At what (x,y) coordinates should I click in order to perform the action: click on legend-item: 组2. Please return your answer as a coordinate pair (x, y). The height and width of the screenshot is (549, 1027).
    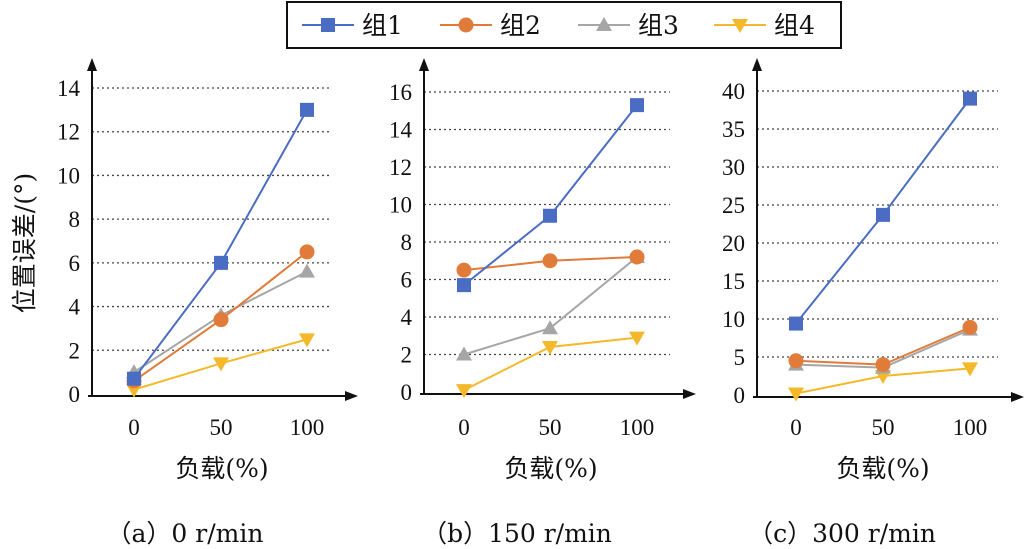
    Looking at the image, I should click on (490, 25).